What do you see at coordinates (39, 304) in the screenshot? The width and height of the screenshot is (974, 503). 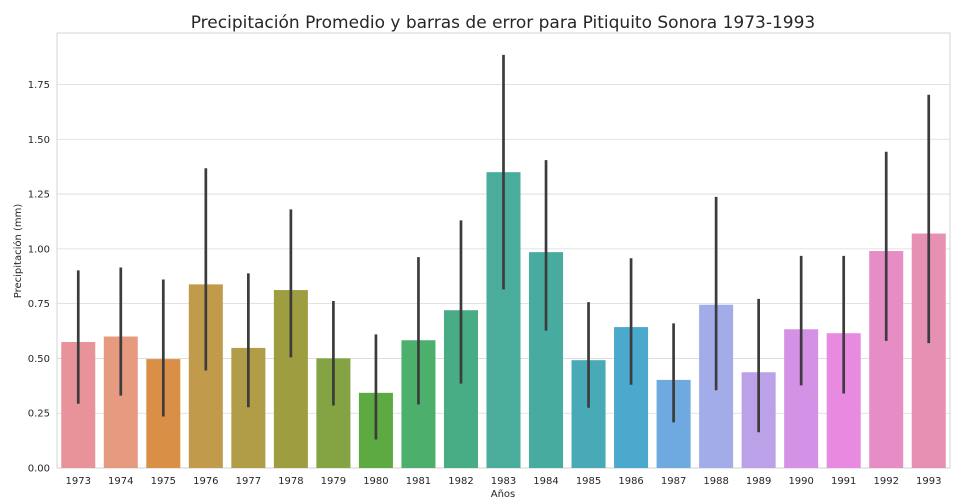 I see `y-tick-label: 0.75` at bounding box center [39, 304].